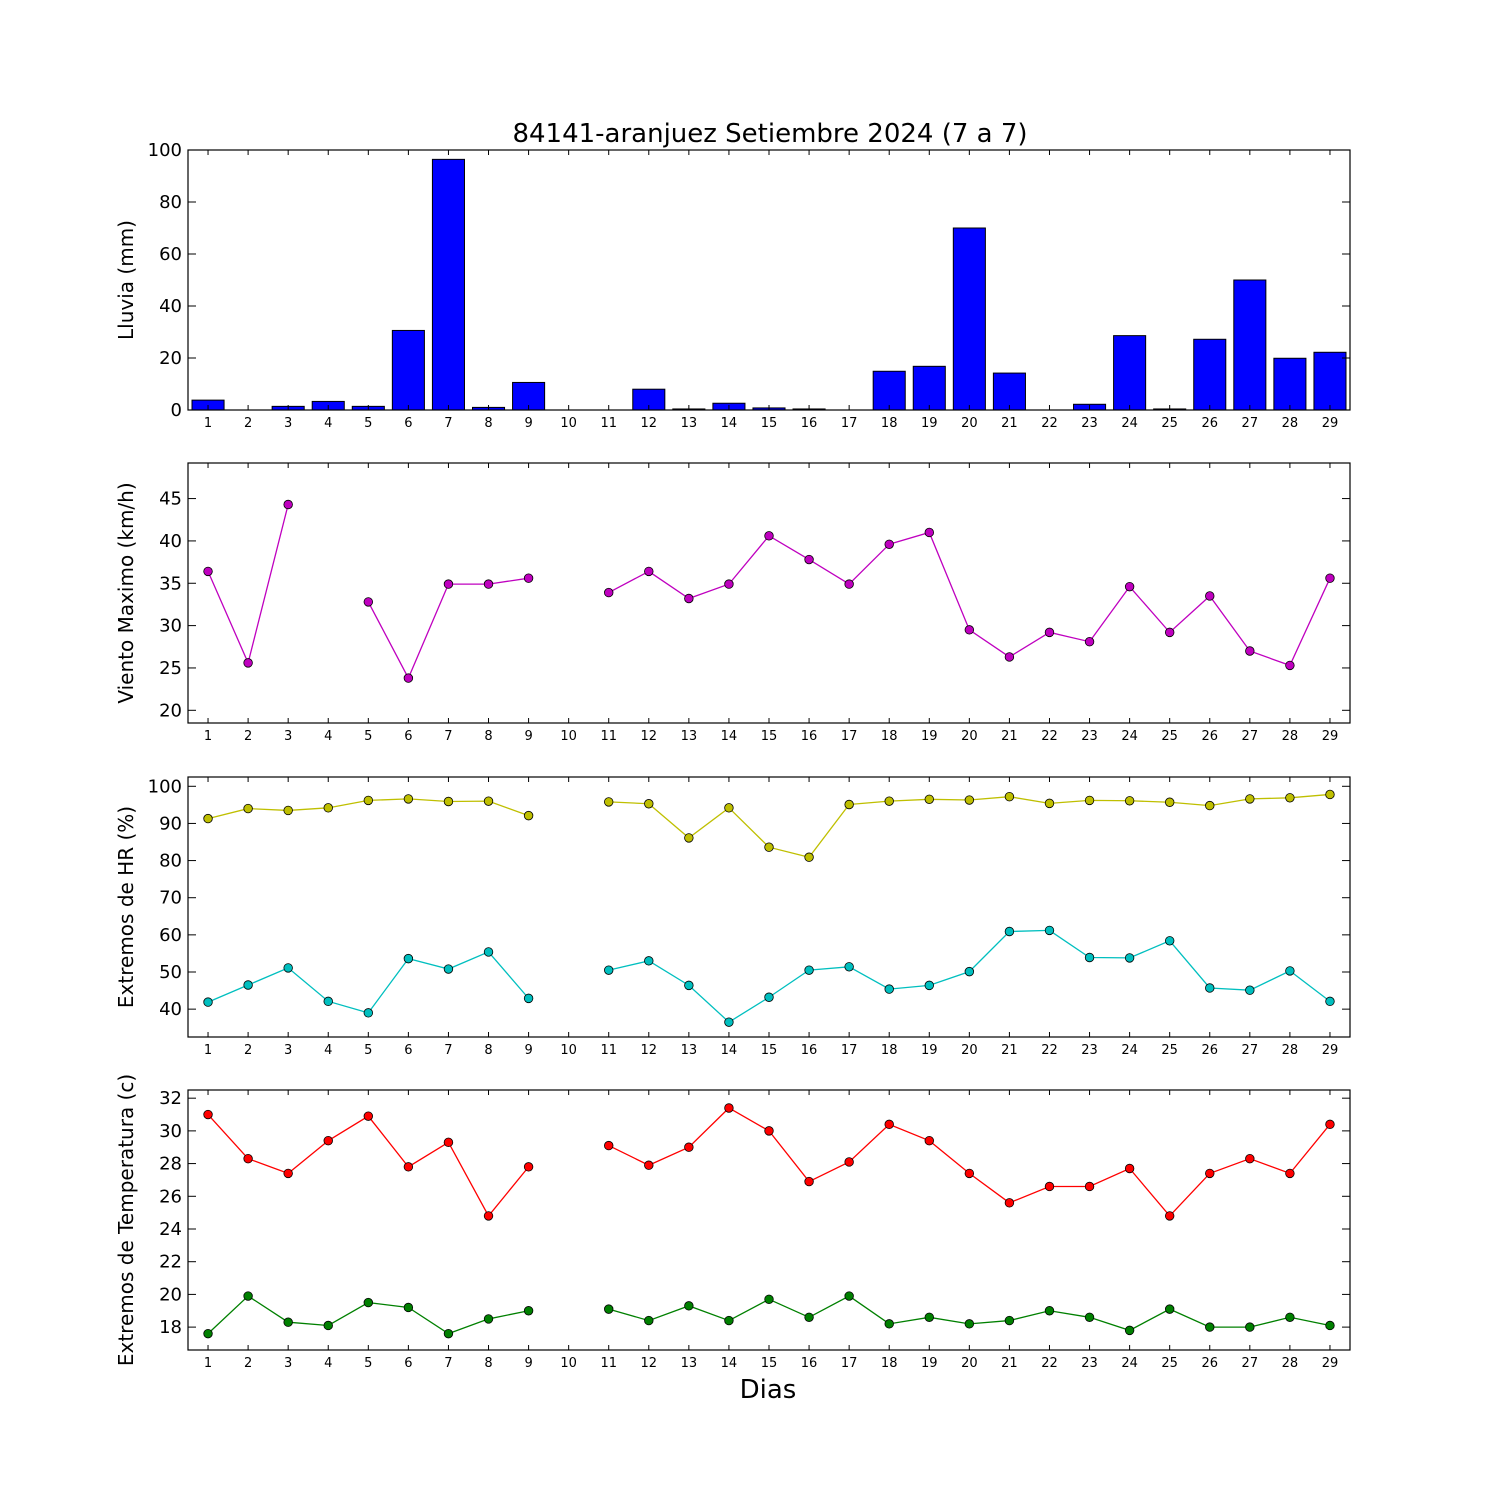  Describe the element at coordinates (929, 423) in the screenshot. I see `x-tick-label: 19` at that location.